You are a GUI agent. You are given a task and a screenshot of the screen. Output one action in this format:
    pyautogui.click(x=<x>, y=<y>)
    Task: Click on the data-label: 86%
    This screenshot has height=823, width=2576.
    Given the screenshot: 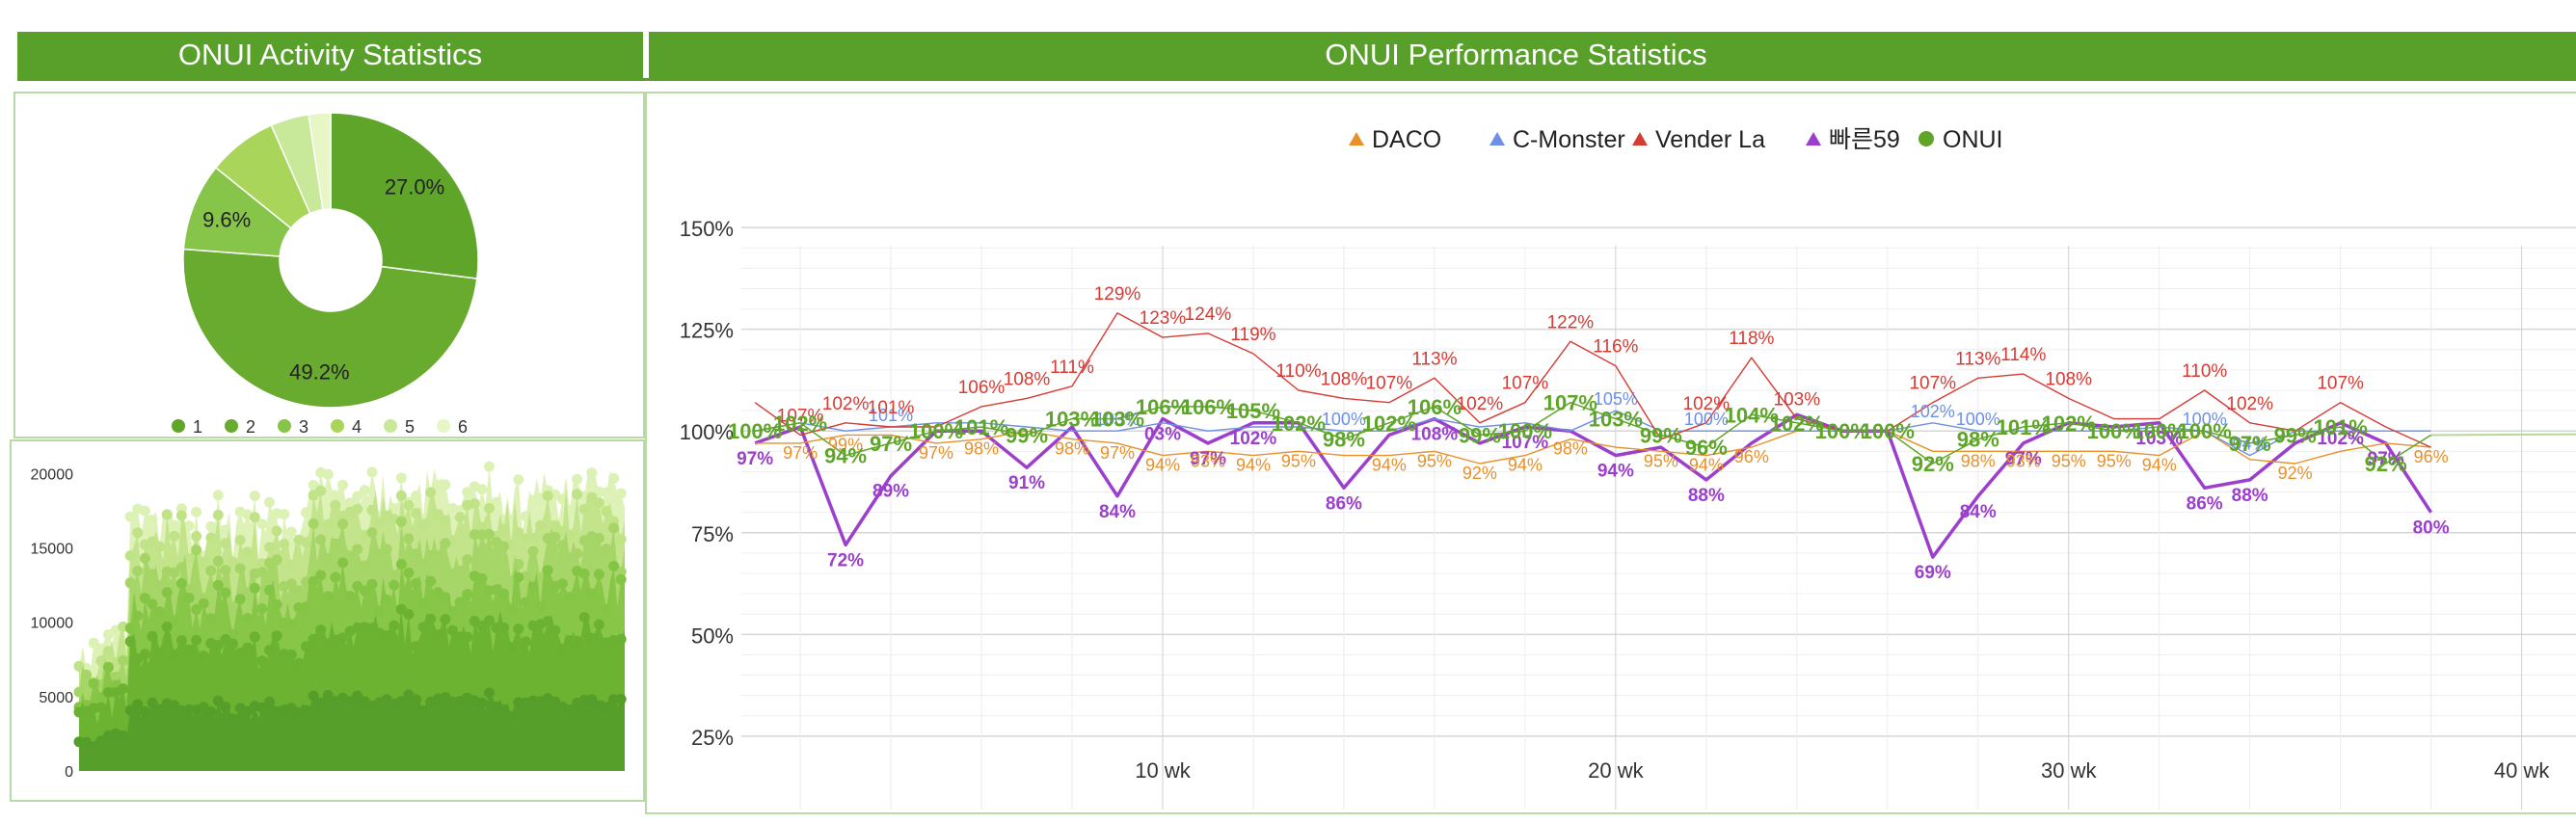 What is the action you would take?
    pyautogui.click(x=2205, y=503)
    